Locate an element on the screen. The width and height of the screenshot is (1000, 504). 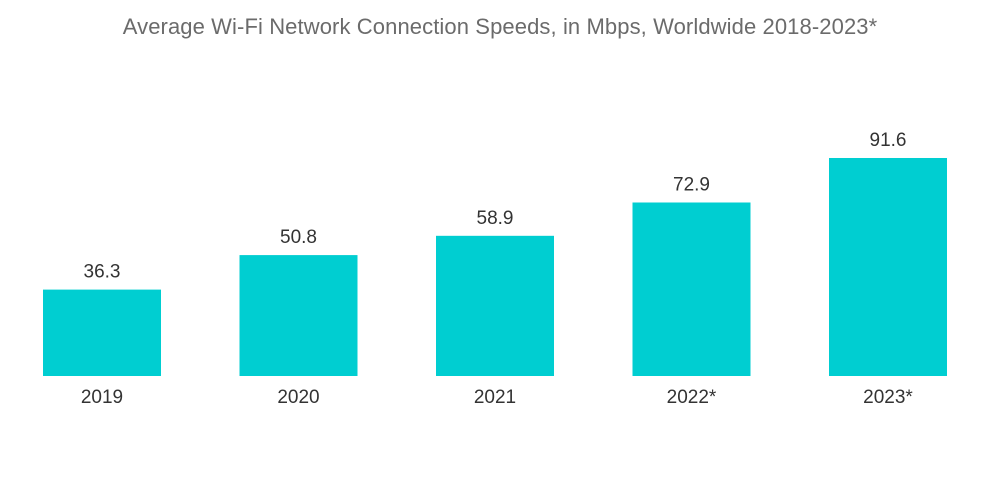
bar-2022 is located at coordinates (691, 289).